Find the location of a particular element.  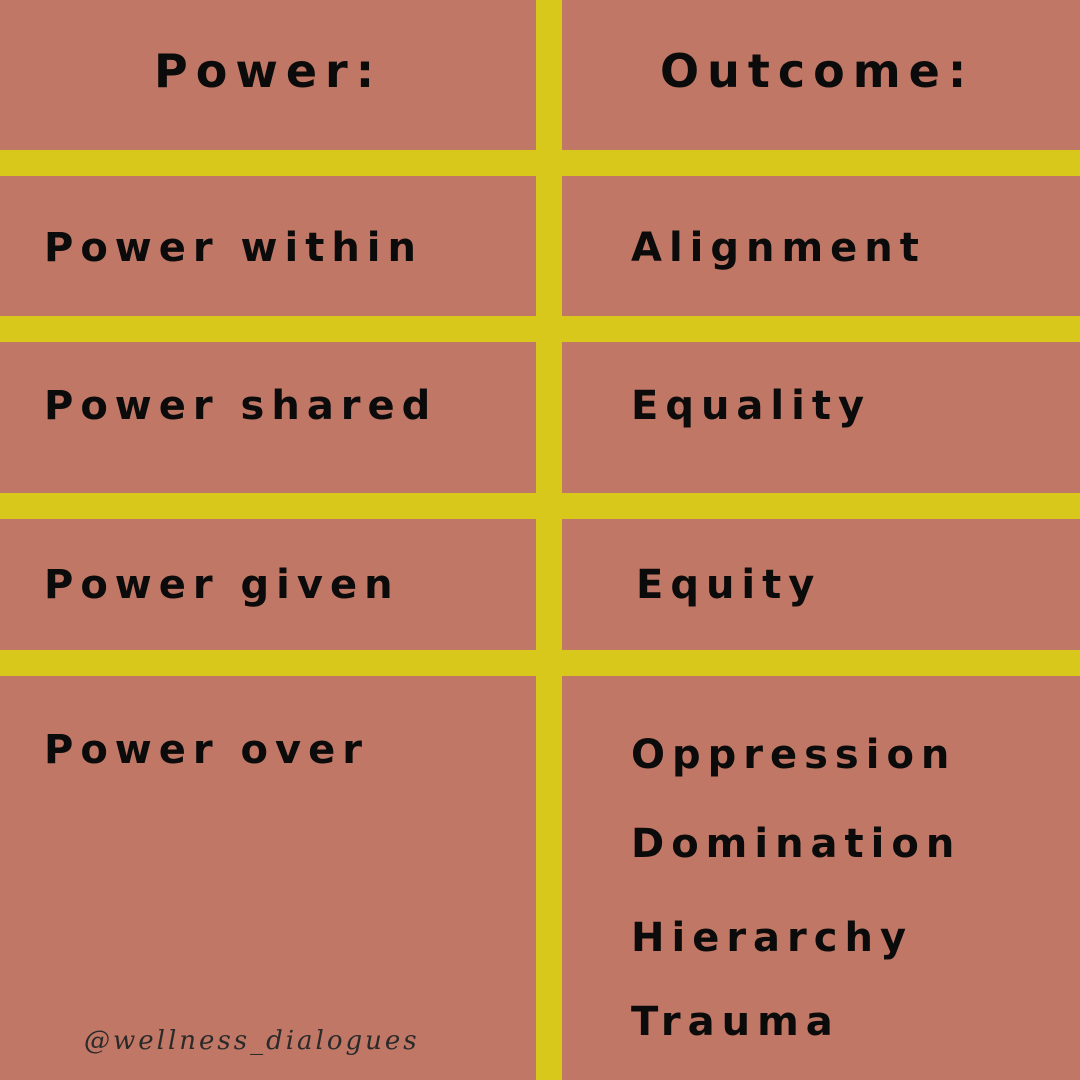

outcome-cell: Oppression is located at coordinates (794, 755).